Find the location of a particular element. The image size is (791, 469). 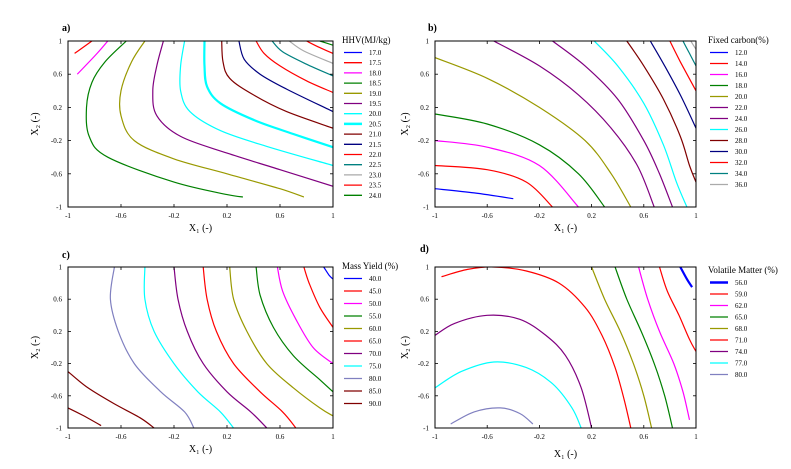

contour-20.0 is located at coordinates (533, 132).